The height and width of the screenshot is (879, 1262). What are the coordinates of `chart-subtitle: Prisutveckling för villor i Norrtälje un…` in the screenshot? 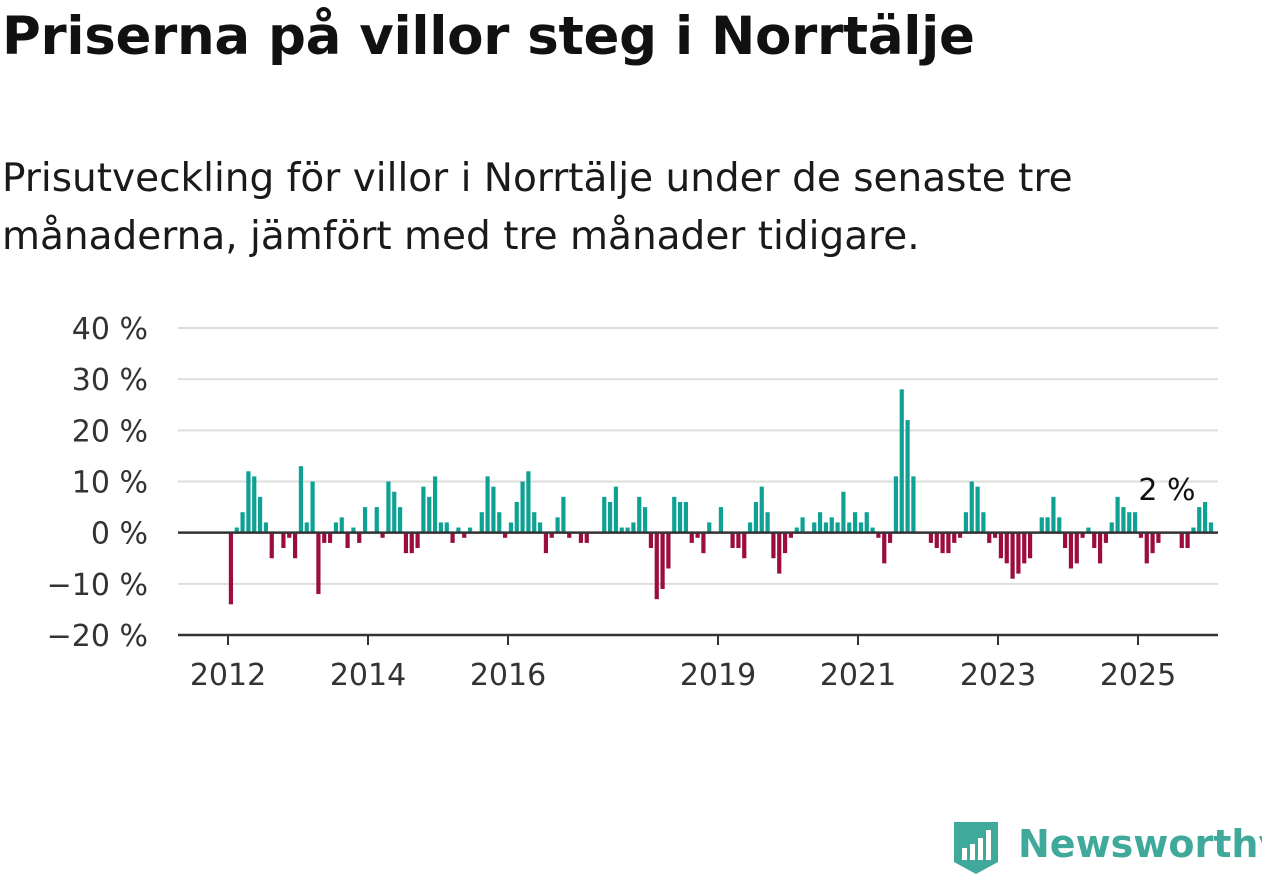 It's located at (537, 207).